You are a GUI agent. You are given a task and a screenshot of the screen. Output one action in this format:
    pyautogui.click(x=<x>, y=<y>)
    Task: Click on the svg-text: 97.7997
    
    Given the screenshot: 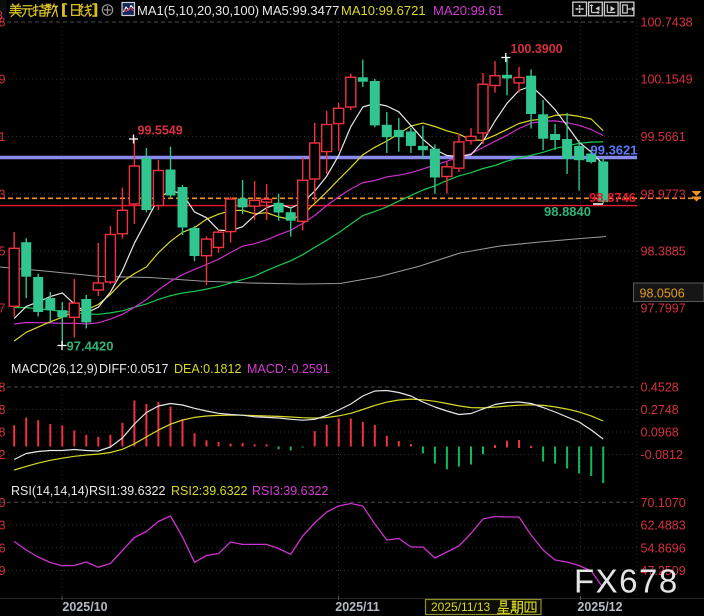 What is the action you would take?
    pyautogui.click(x=663, y=309)
    